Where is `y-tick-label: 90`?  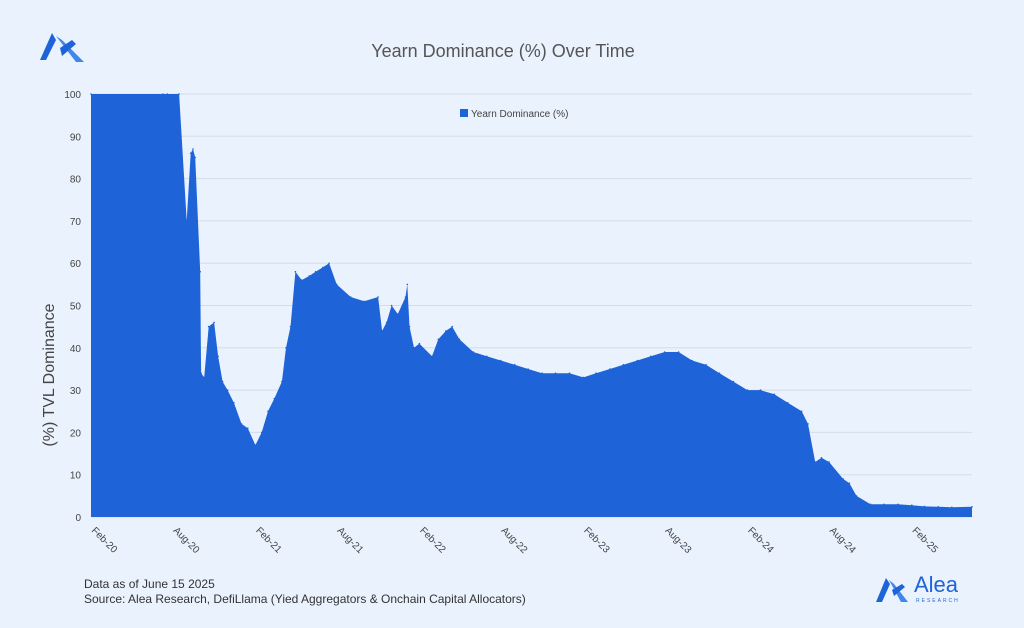 y-tick-label: 90 is located at coordinates (76, 137).